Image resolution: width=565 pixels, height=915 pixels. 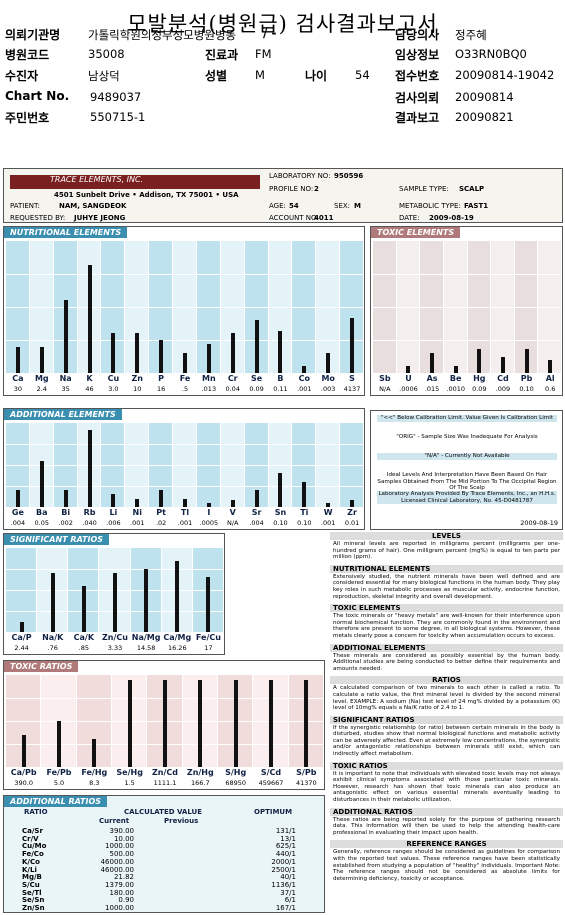 What do you see at coordinates (484, 97) in the screenshot?
I see `field-value: 20090814` at bounding box center [484, 97].